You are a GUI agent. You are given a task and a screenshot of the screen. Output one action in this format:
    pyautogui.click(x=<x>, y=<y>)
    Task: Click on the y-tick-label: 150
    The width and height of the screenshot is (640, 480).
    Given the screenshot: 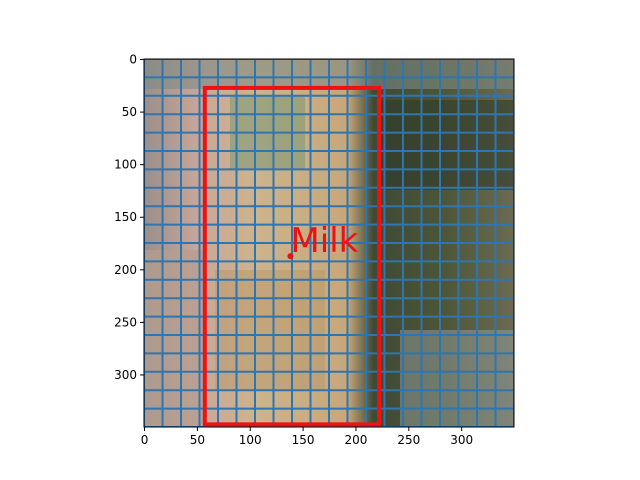 What is the action you would take?
    pyautogui.click(x=125, y=217)
    